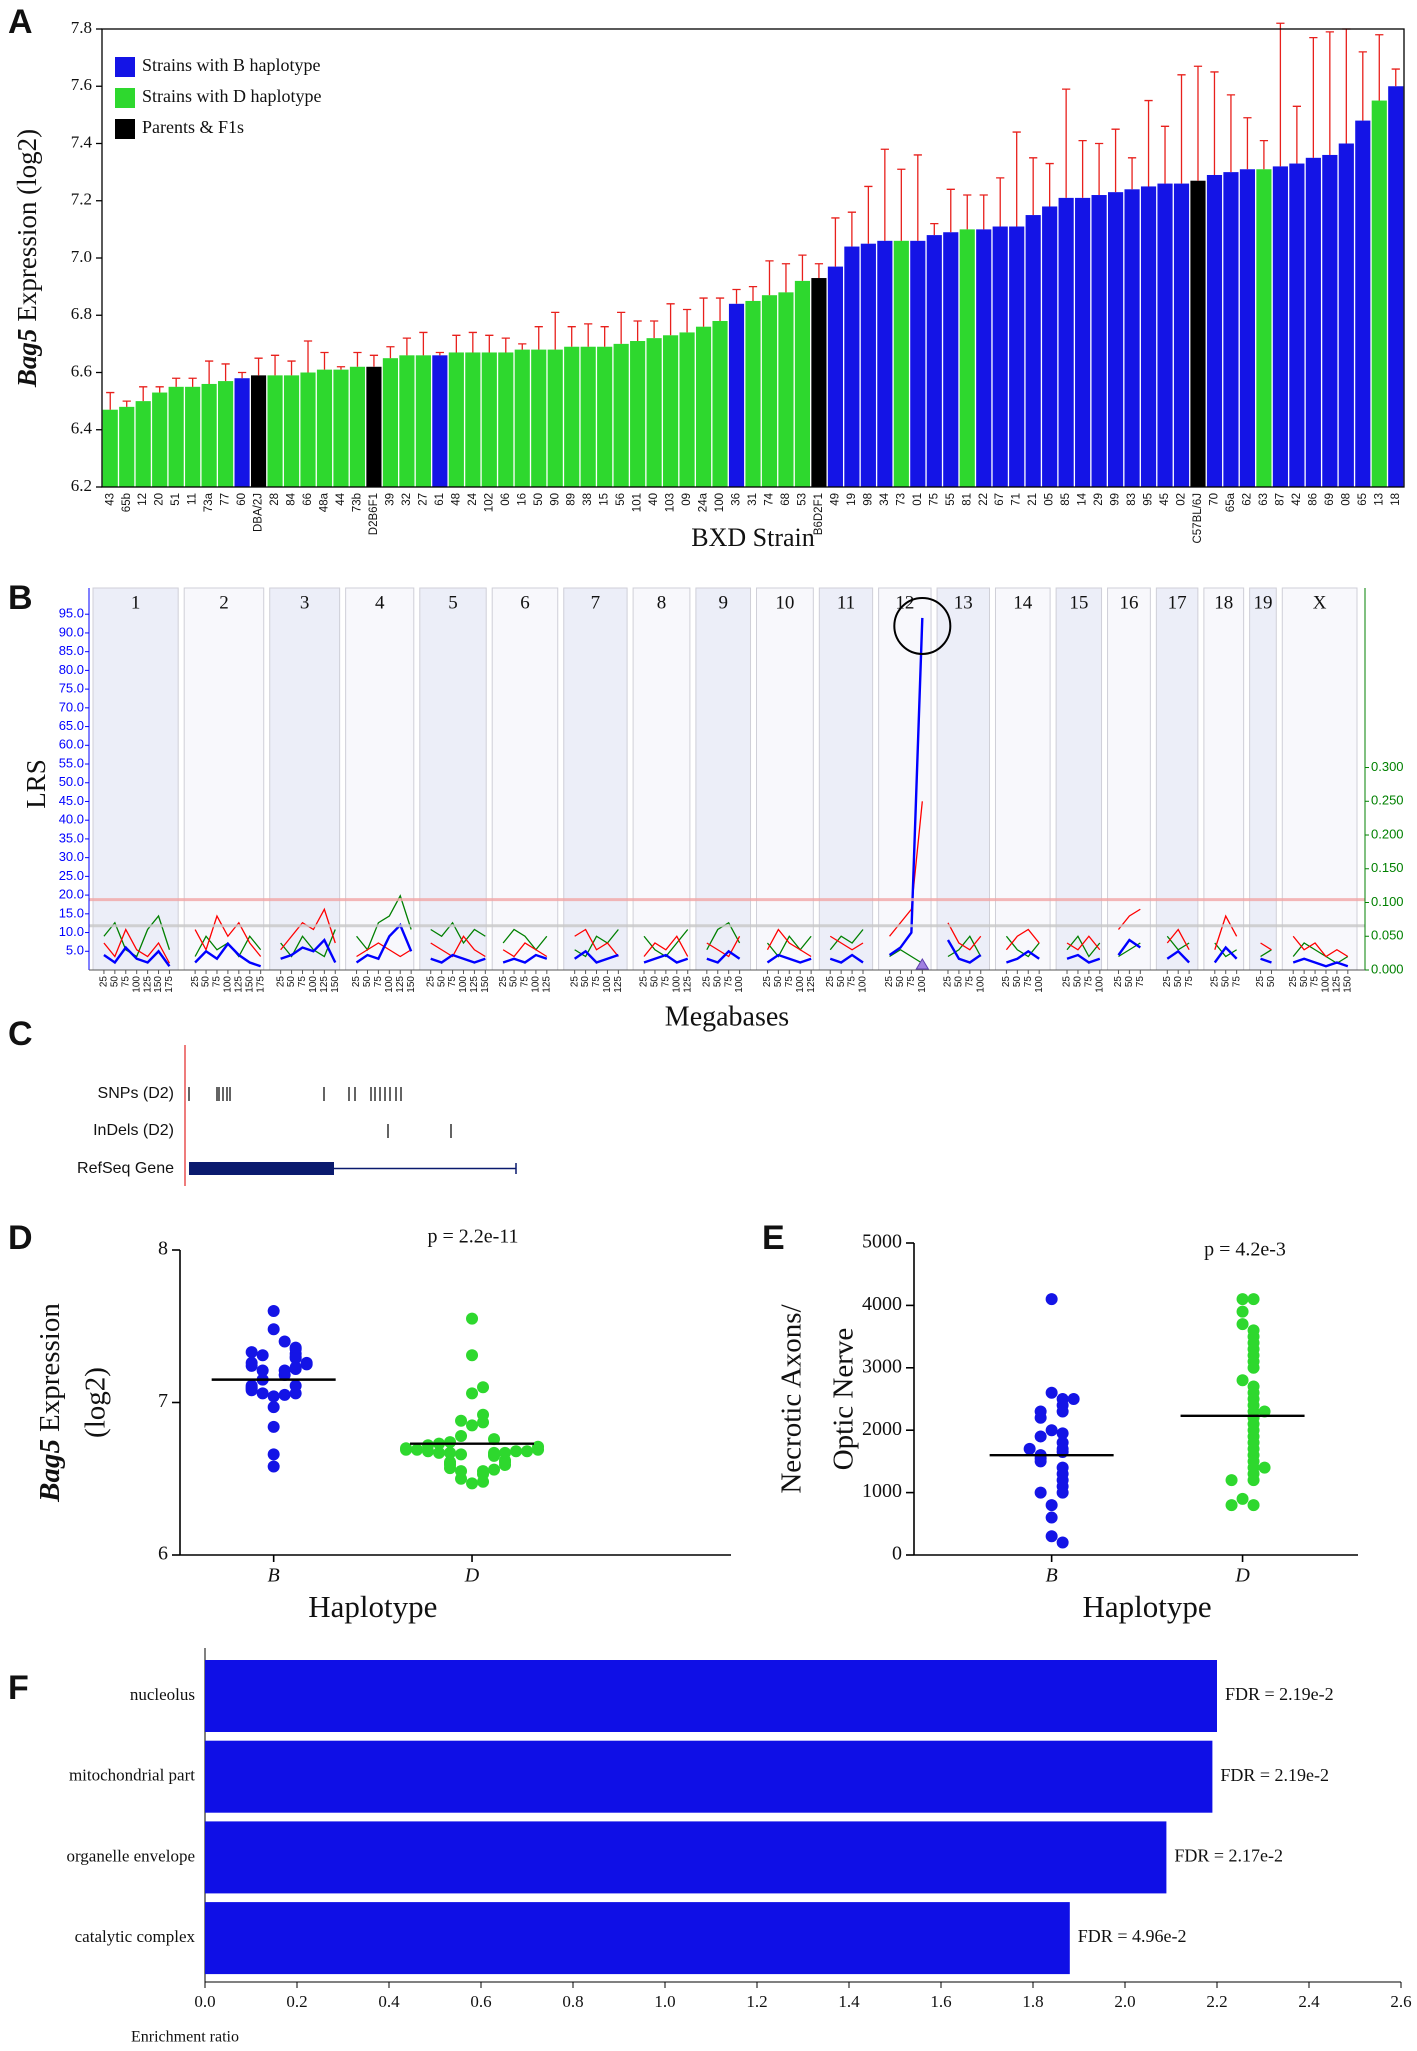  Describe the element at coordinates (472, 1576) in the screenshot. I see `x-tick-label: D` at that location.